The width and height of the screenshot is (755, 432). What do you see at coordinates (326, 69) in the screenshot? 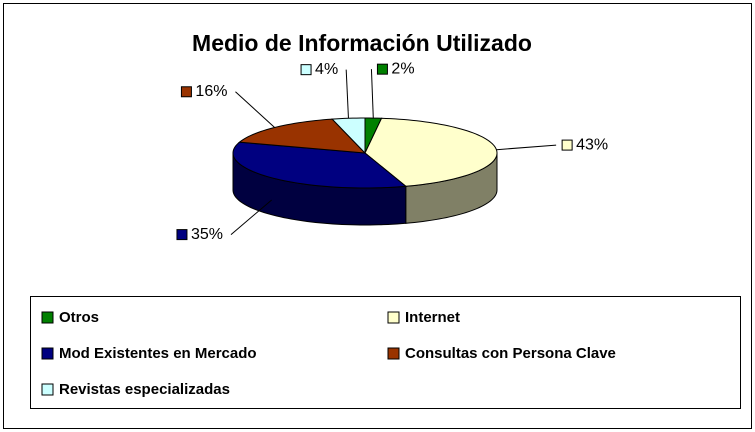
I see `data-label: 4%` at bounding box center [326, 69].